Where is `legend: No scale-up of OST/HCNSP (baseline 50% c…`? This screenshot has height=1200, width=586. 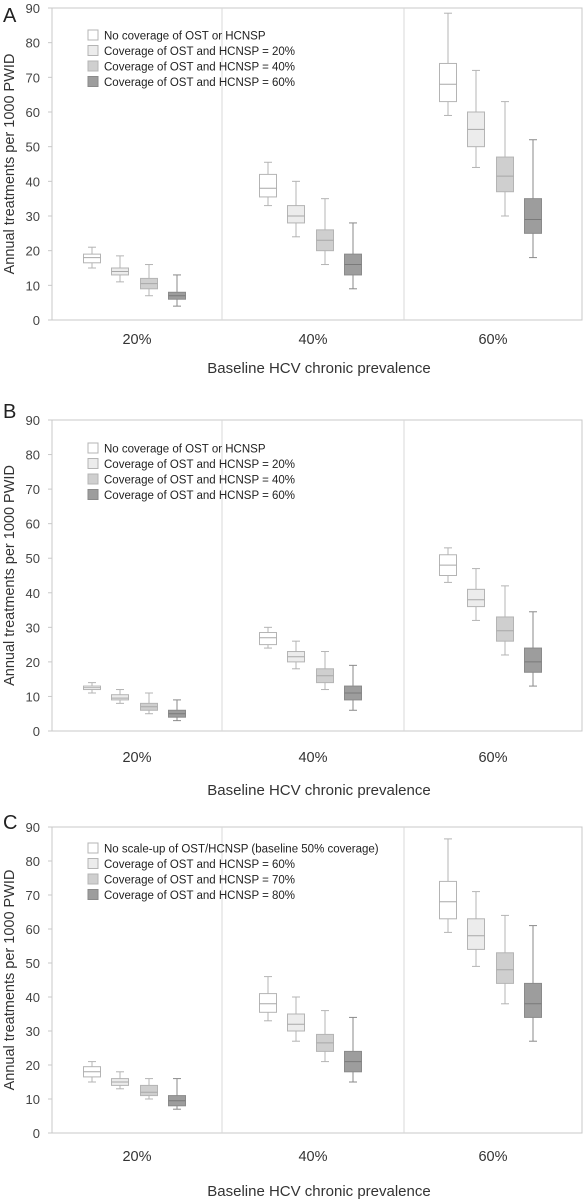
legend: No scale-up of OST/HCNSP (baseline 50% c… is located at coordinates (233, 872).